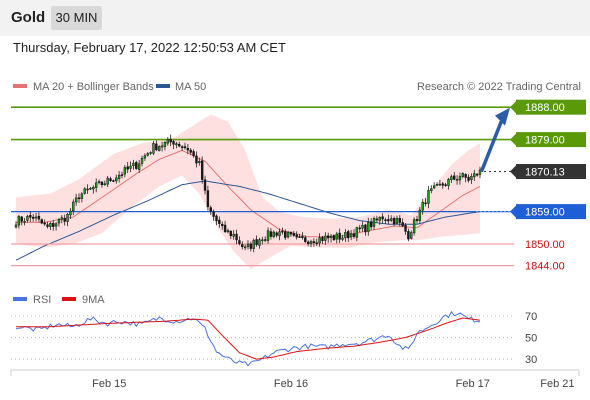  What do you see at coordinates (545, 108) in the screenshot?
I see `level-label-0: 1888.00` at bounding box center [545, 108].